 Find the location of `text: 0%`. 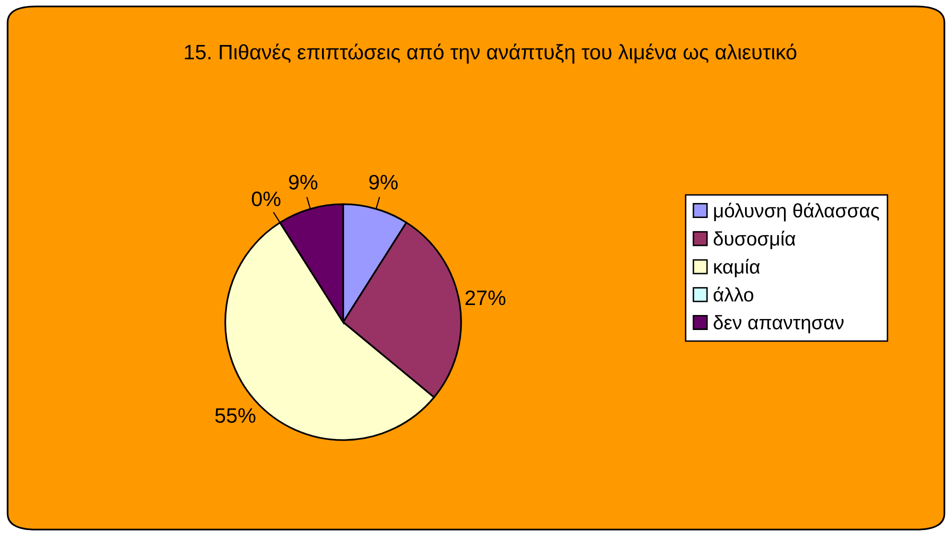

text: 0% is located at coordinates (266, 199).